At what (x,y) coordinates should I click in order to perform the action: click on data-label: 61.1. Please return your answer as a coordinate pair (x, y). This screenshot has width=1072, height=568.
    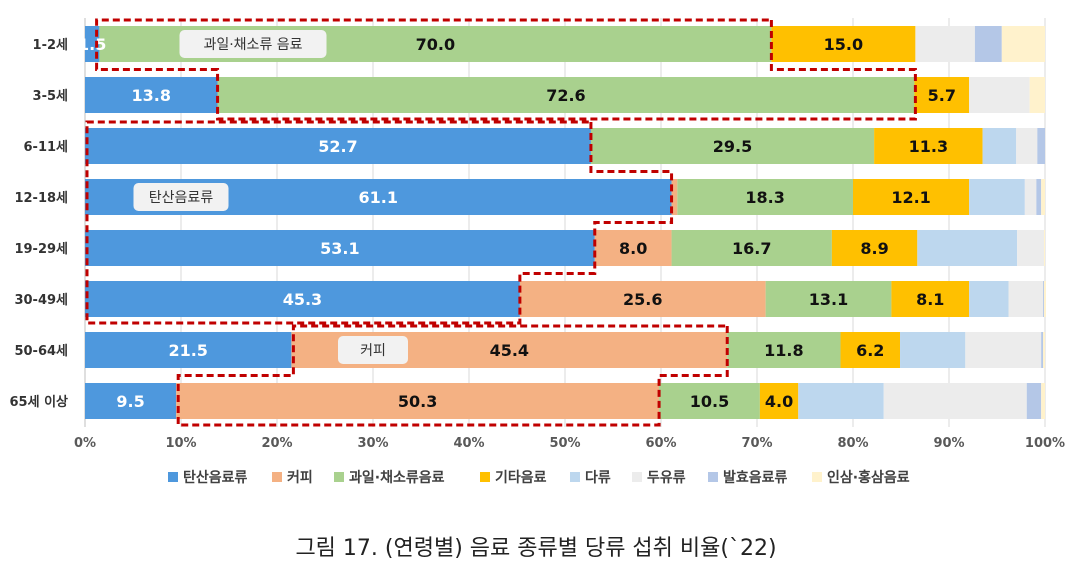
    Looking at the image, I should click on (378, 197).